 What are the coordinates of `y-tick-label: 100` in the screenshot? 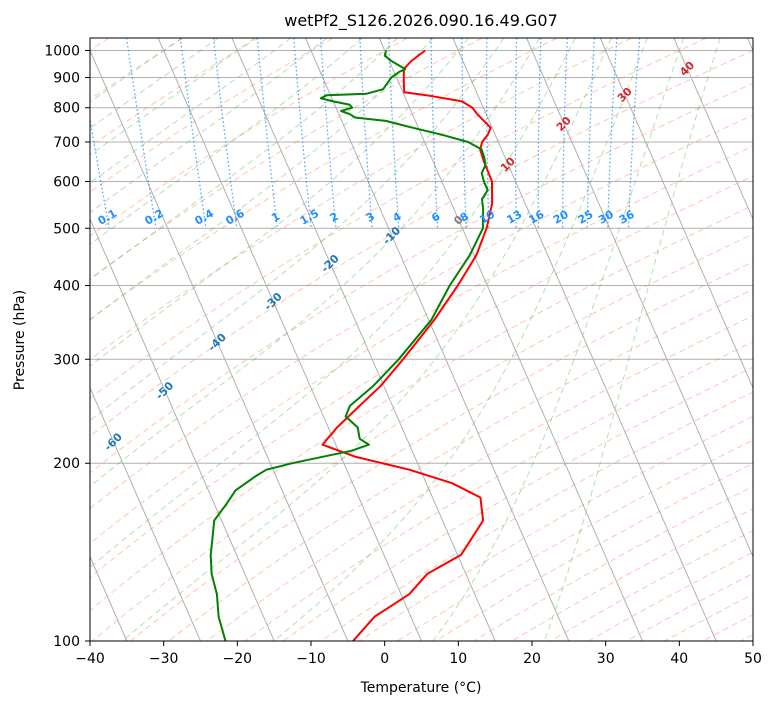 It's located at (66, 642).